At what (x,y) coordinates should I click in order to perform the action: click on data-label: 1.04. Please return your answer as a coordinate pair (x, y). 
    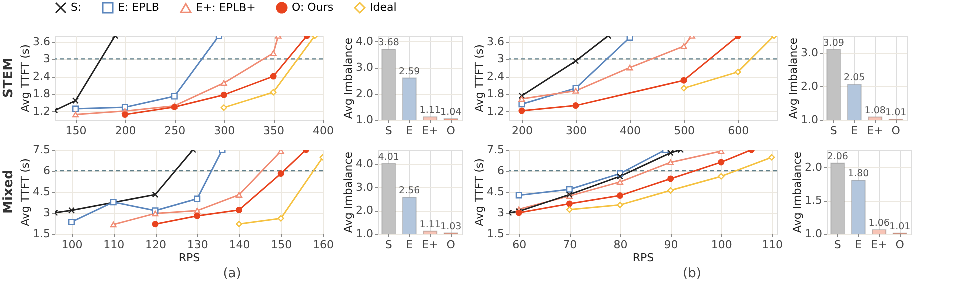
    Looking at the image, I should click on (451, 112).